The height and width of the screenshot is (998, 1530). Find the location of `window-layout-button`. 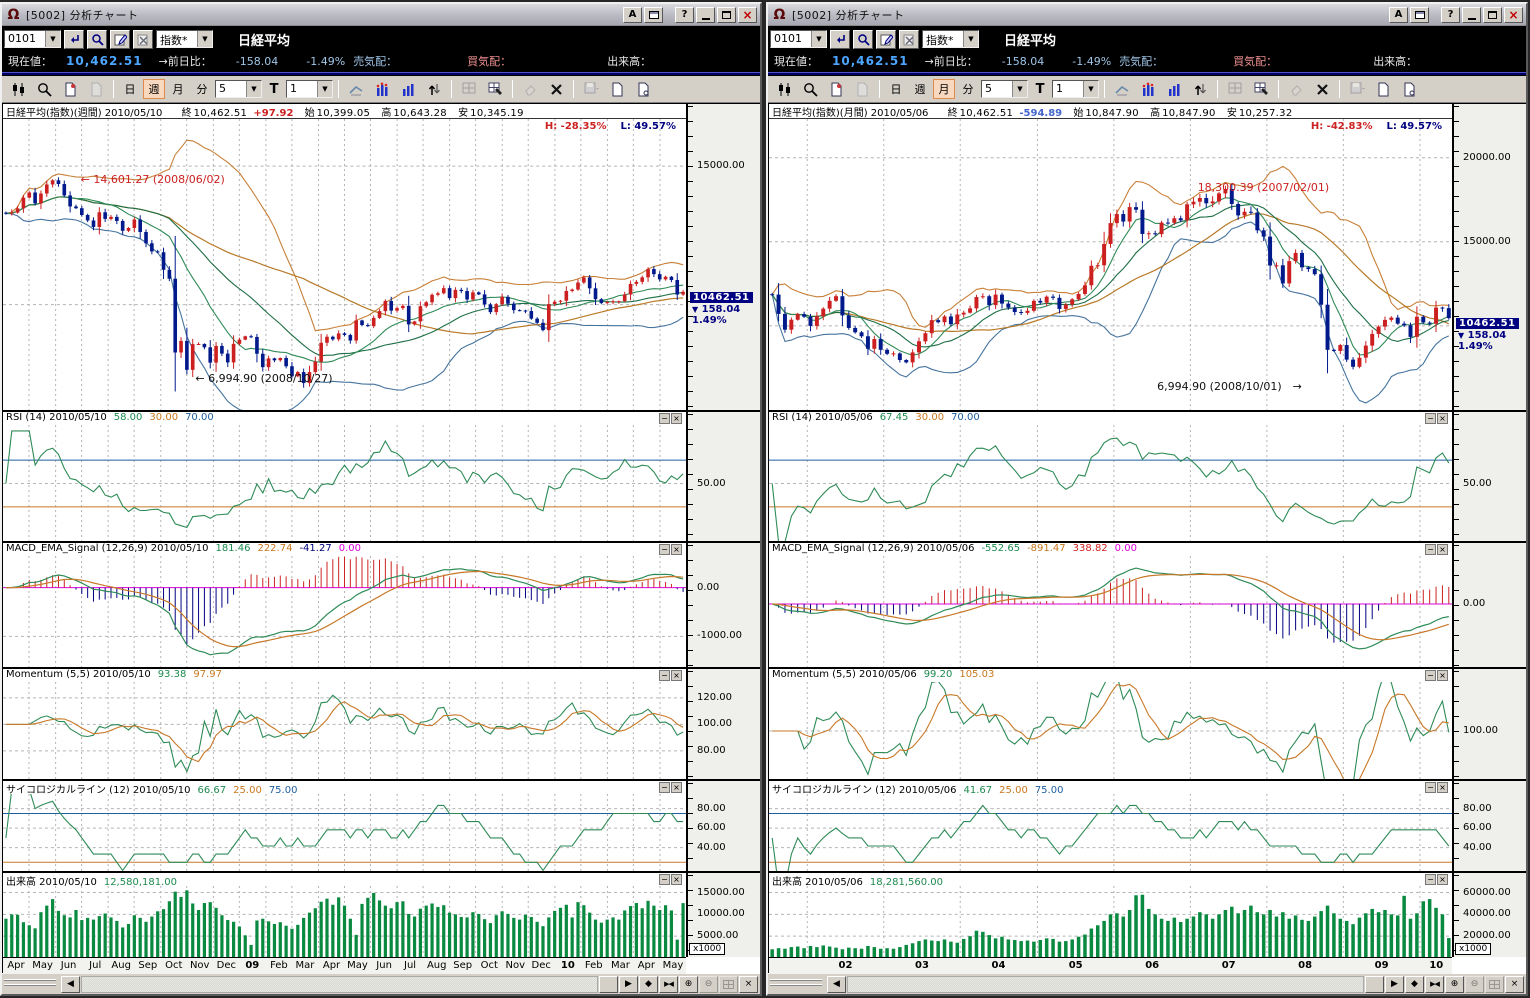

window-layout-button is located at coordinates (653, 14).